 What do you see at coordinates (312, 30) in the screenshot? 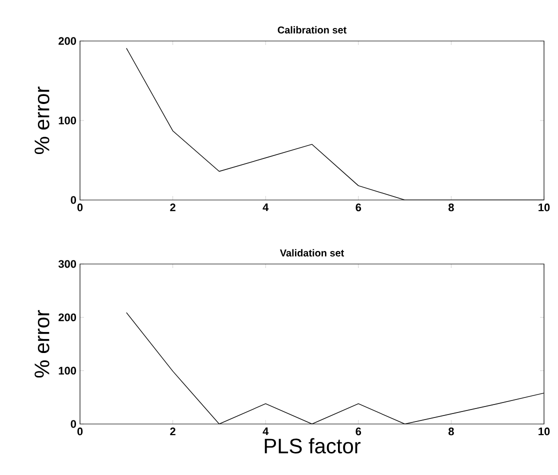
I see `chart-title: Calibration set` at bounding box center [312, 30].